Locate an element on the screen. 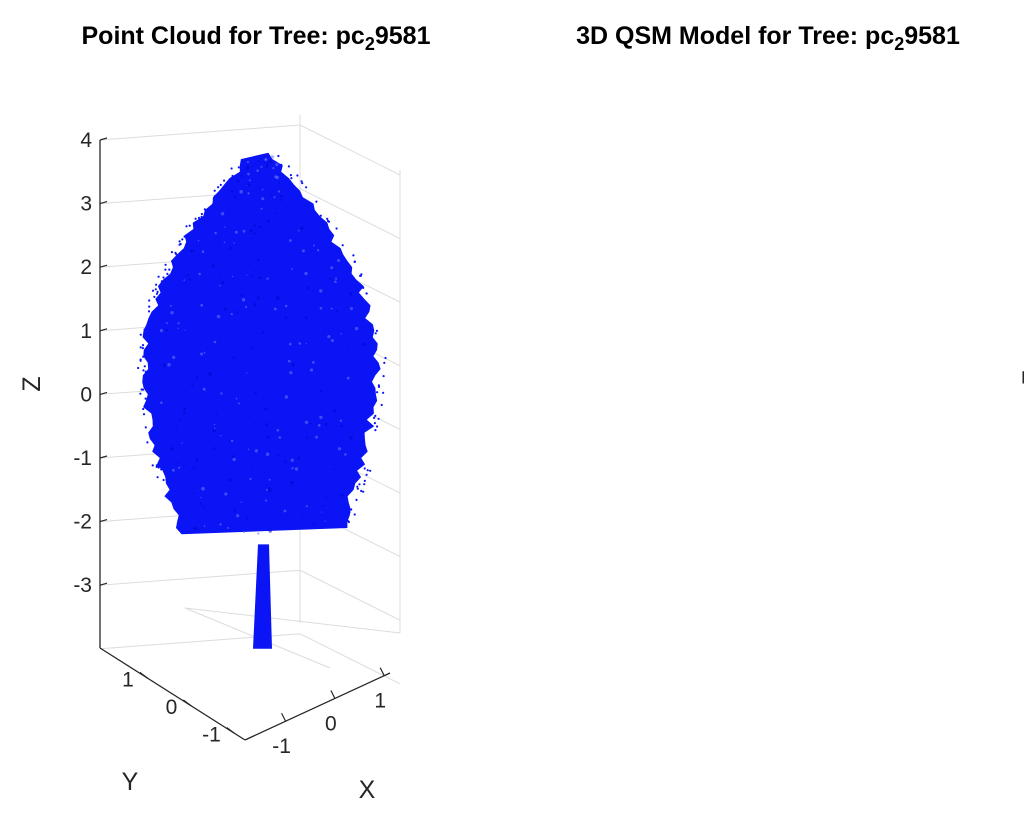  crown-texture is located at coordinates (262, 344).